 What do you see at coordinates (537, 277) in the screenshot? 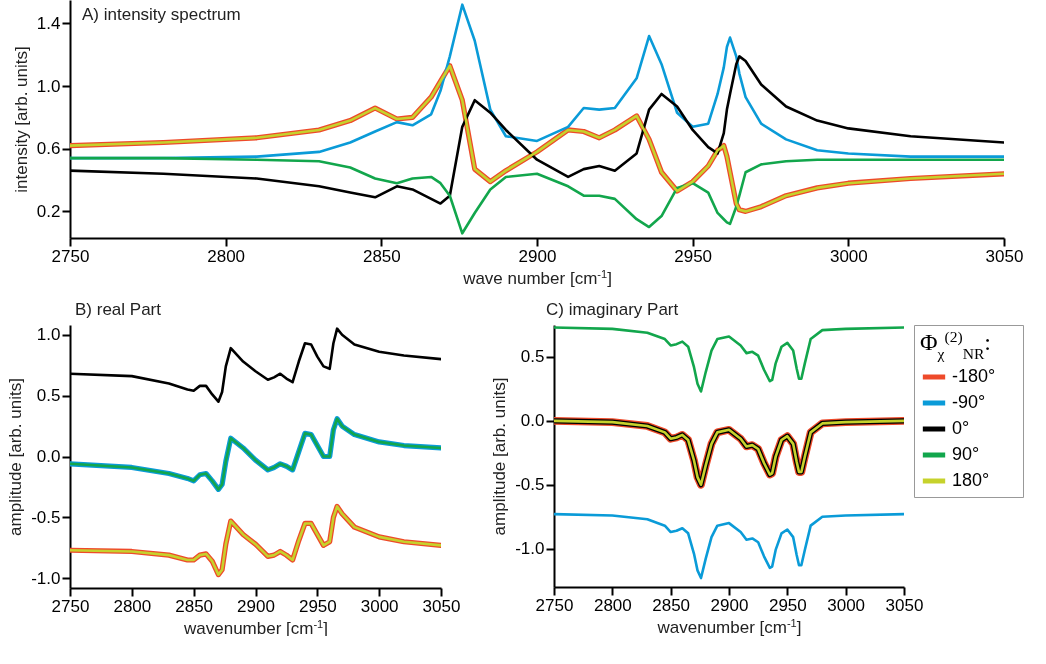
I see `x-axis-title: wave number [cm$^{-1}$]` at bounding box center [537, 277].